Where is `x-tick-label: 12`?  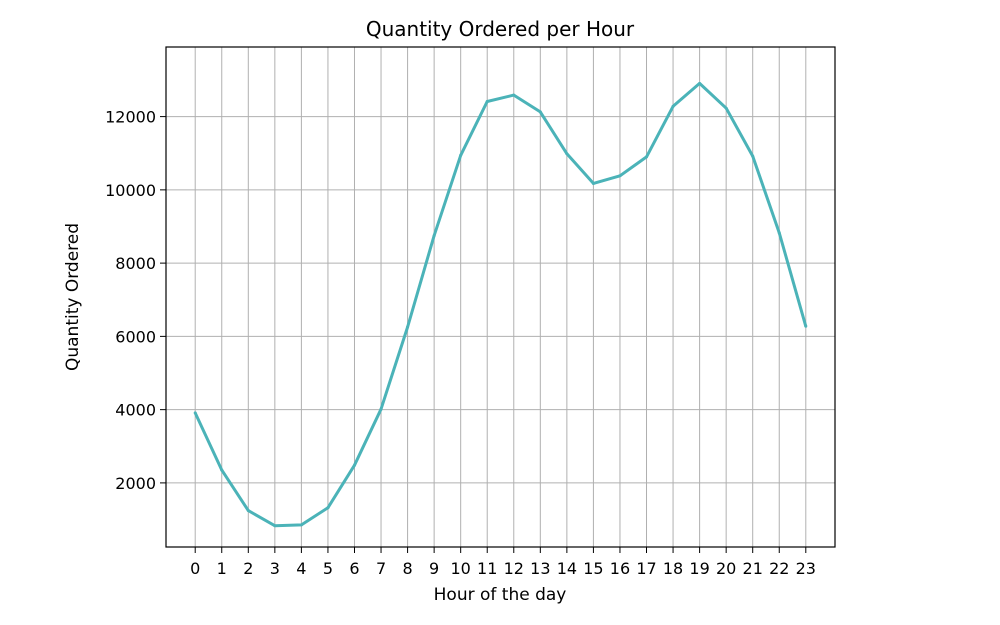 x-tick-label: 12 is located at coordinates (514, 568).